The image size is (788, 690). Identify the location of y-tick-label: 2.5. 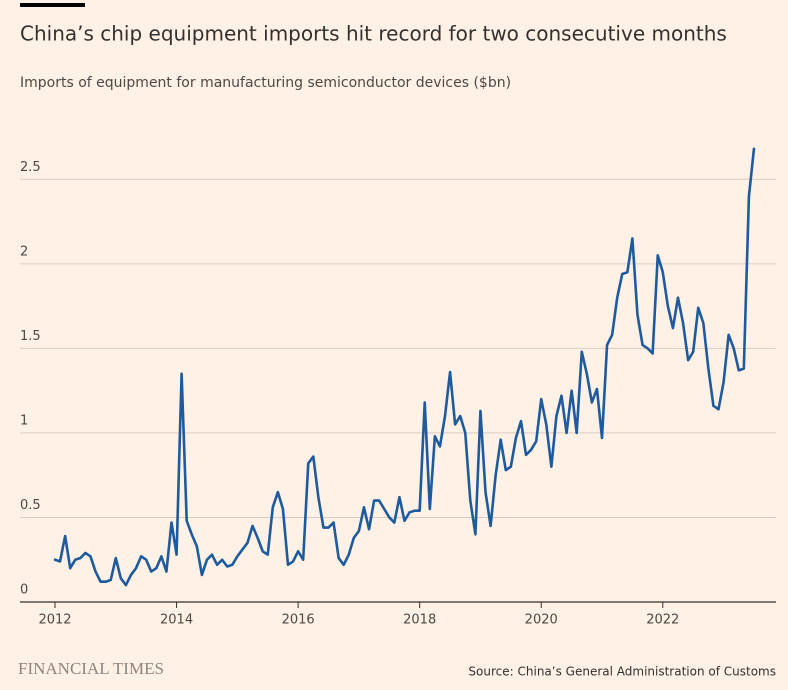
(30, 167).